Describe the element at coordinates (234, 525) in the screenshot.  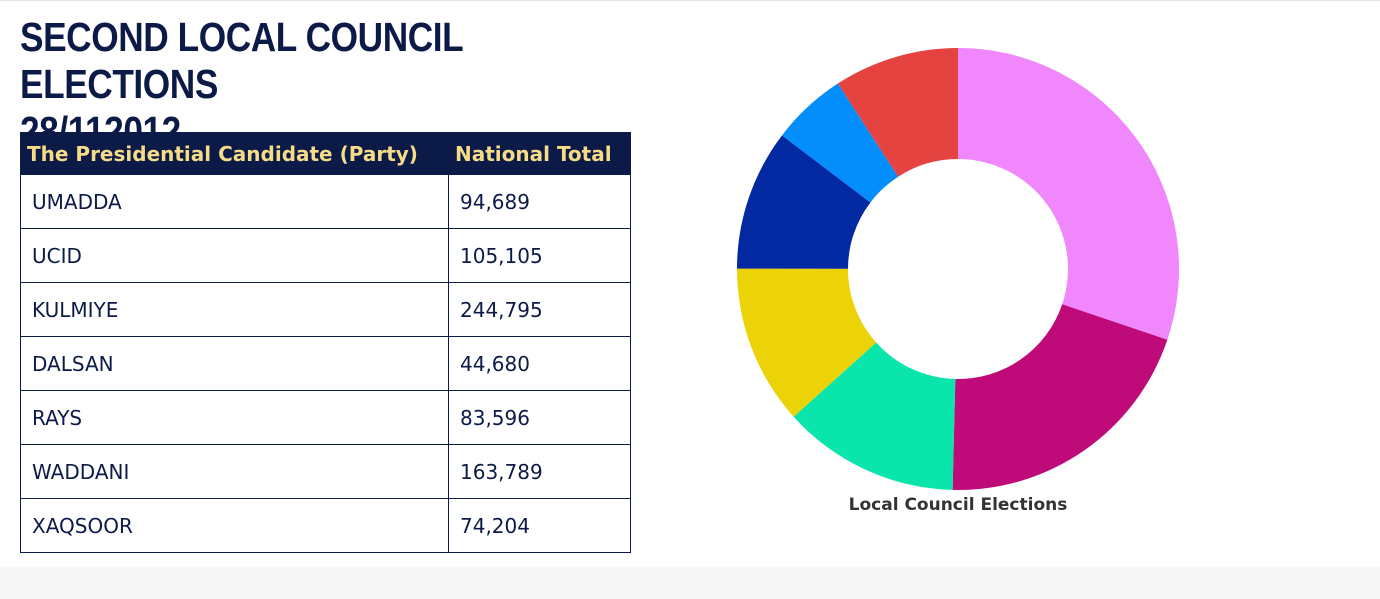
I see `party-cell: XAQSOOR` at that location.